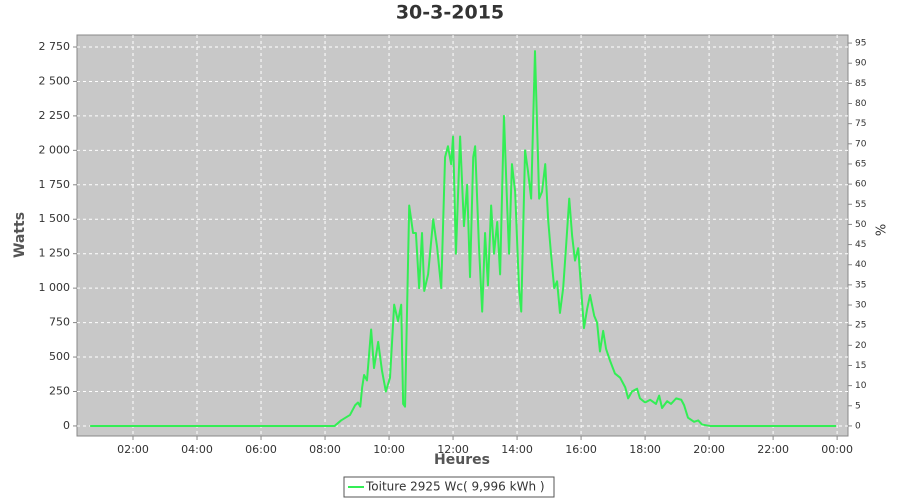  I want to click on y2-tick-label: 90, so click(861, 64).